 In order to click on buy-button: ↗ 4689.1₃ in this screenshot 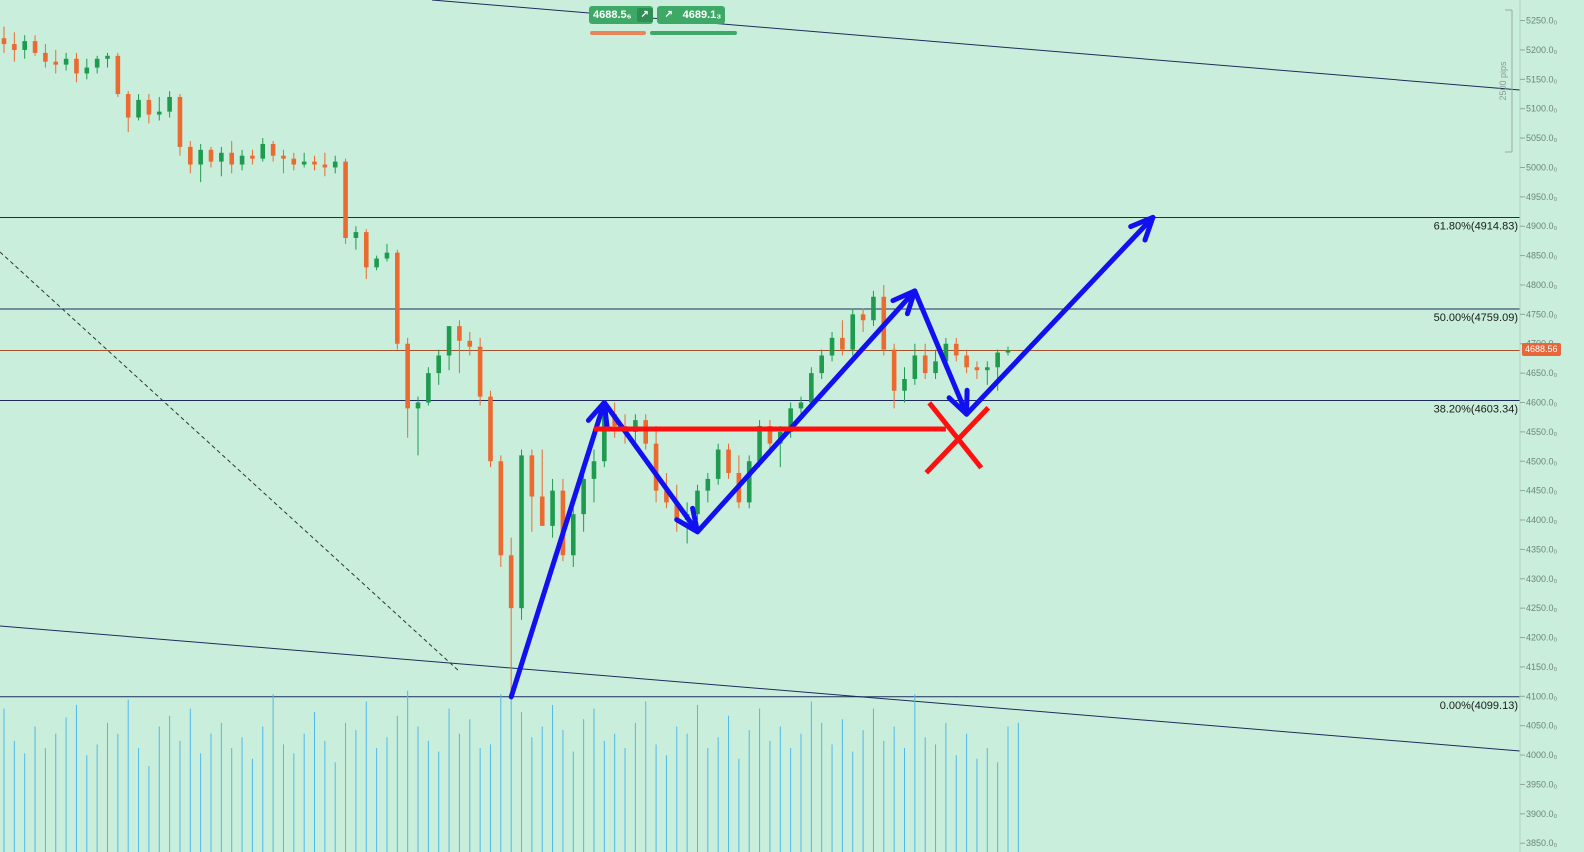, I will do `click(691, 15)`.